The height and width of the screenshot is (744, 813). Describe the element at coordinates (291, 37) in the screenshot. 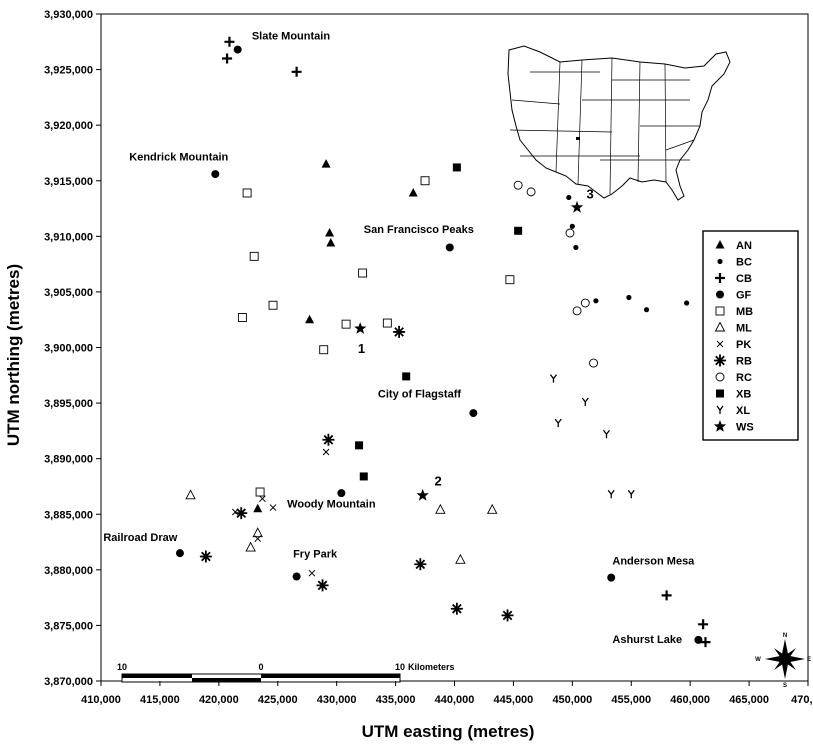

I see `site-name-label: Slate Mountain` at that location.